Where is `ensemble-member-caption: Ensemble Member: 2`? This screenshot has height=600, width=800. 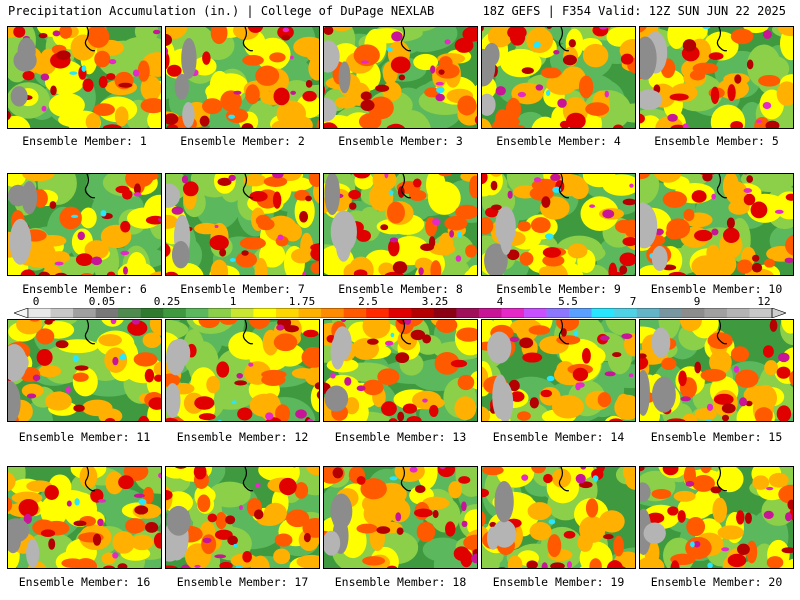 ensemble-member-caption: Ensemble Member: 2 is located at coordinates (242, 141).